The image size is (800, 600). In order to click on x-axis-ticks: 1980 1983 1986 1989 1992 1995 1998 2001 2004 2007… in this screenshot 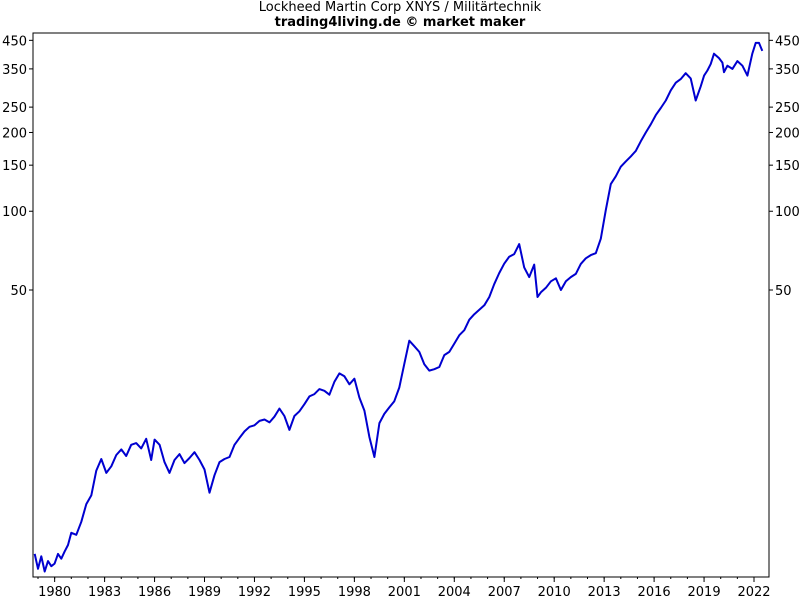, I will do `click(404, 588)`.